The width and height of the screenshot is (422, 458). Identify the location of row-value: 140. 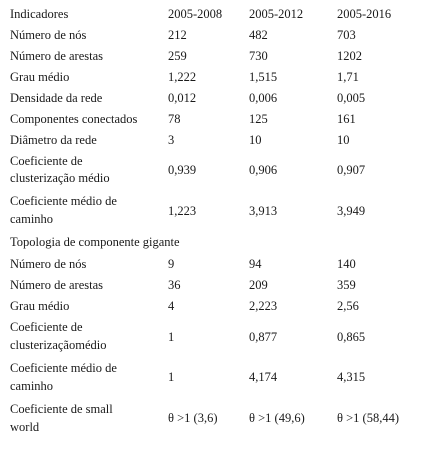
(346, 264).